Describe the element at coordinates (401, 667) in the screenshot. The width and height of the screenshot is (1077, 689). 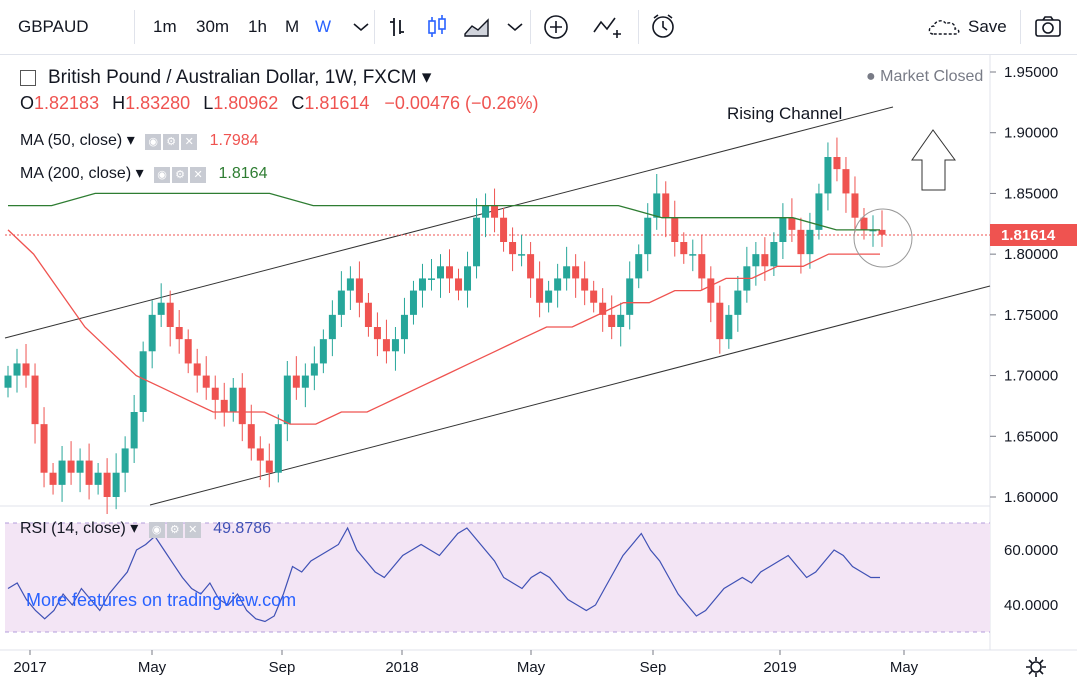
I see `time-tick-label: 2018` at that location.